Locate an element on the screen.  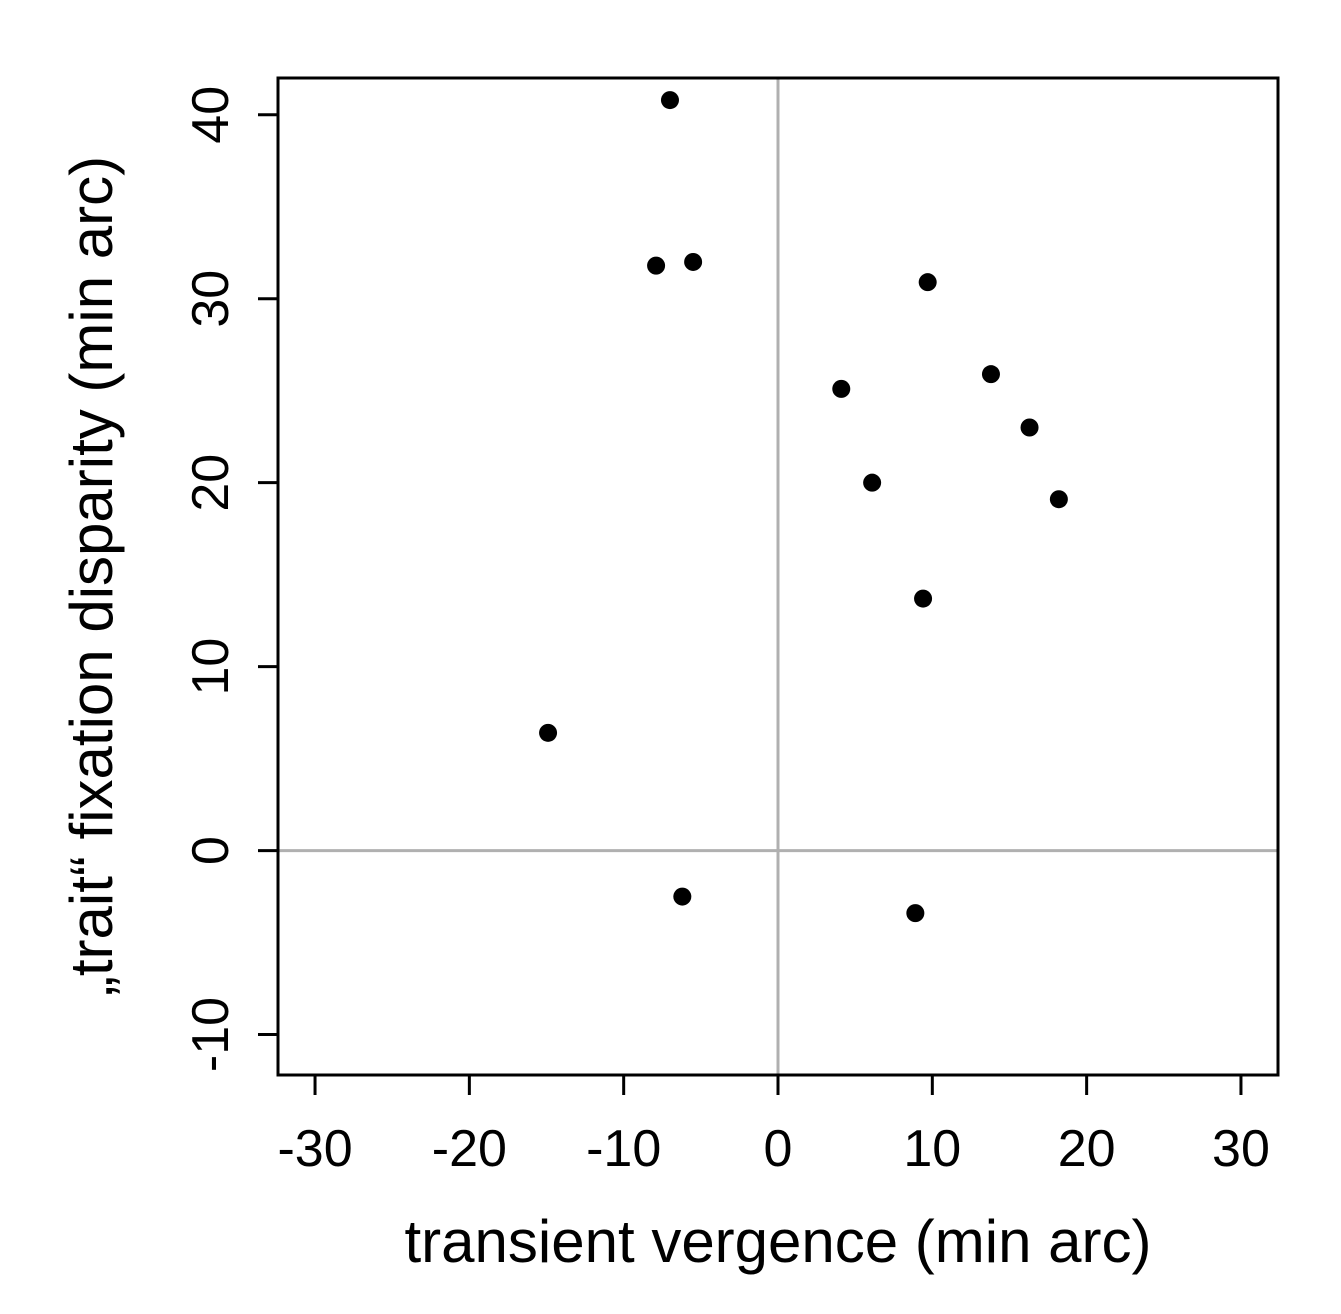
y-tick-label: 0 is located at coordinates (211, 850).